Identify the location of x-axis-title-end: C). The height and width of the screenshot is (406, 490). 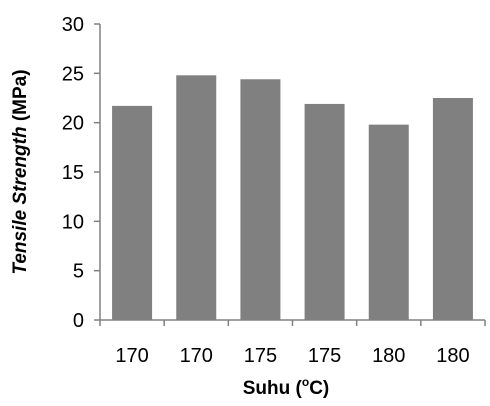
(319, 388).